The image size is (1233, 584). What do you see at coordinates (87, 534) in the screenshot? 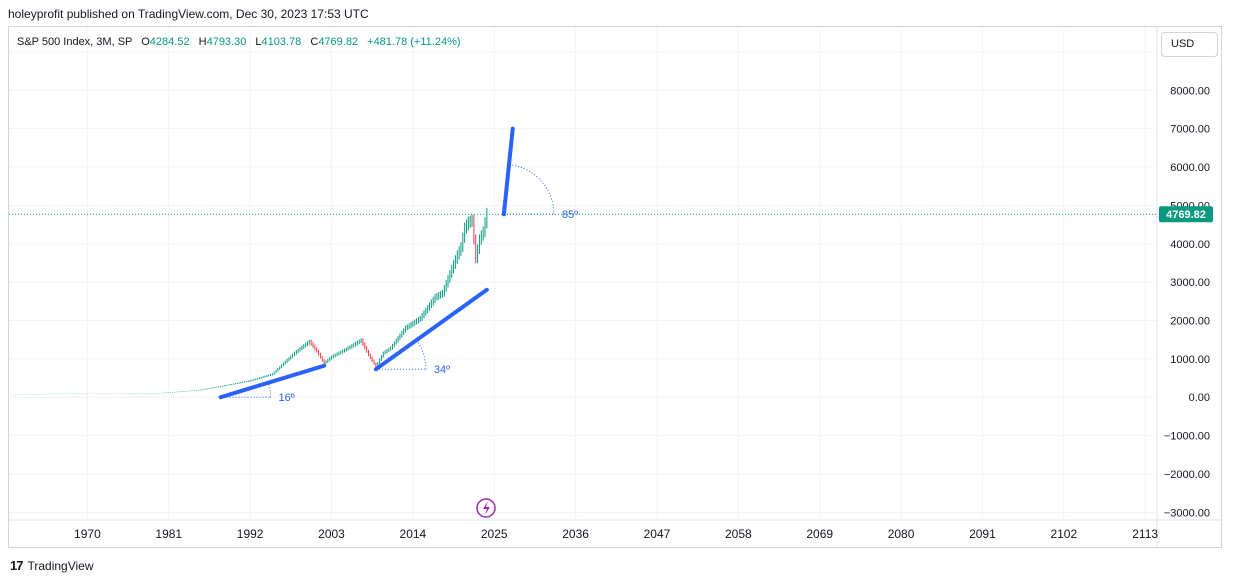
I see `x-tick-label: 1970` at bounding box center [87, 534].